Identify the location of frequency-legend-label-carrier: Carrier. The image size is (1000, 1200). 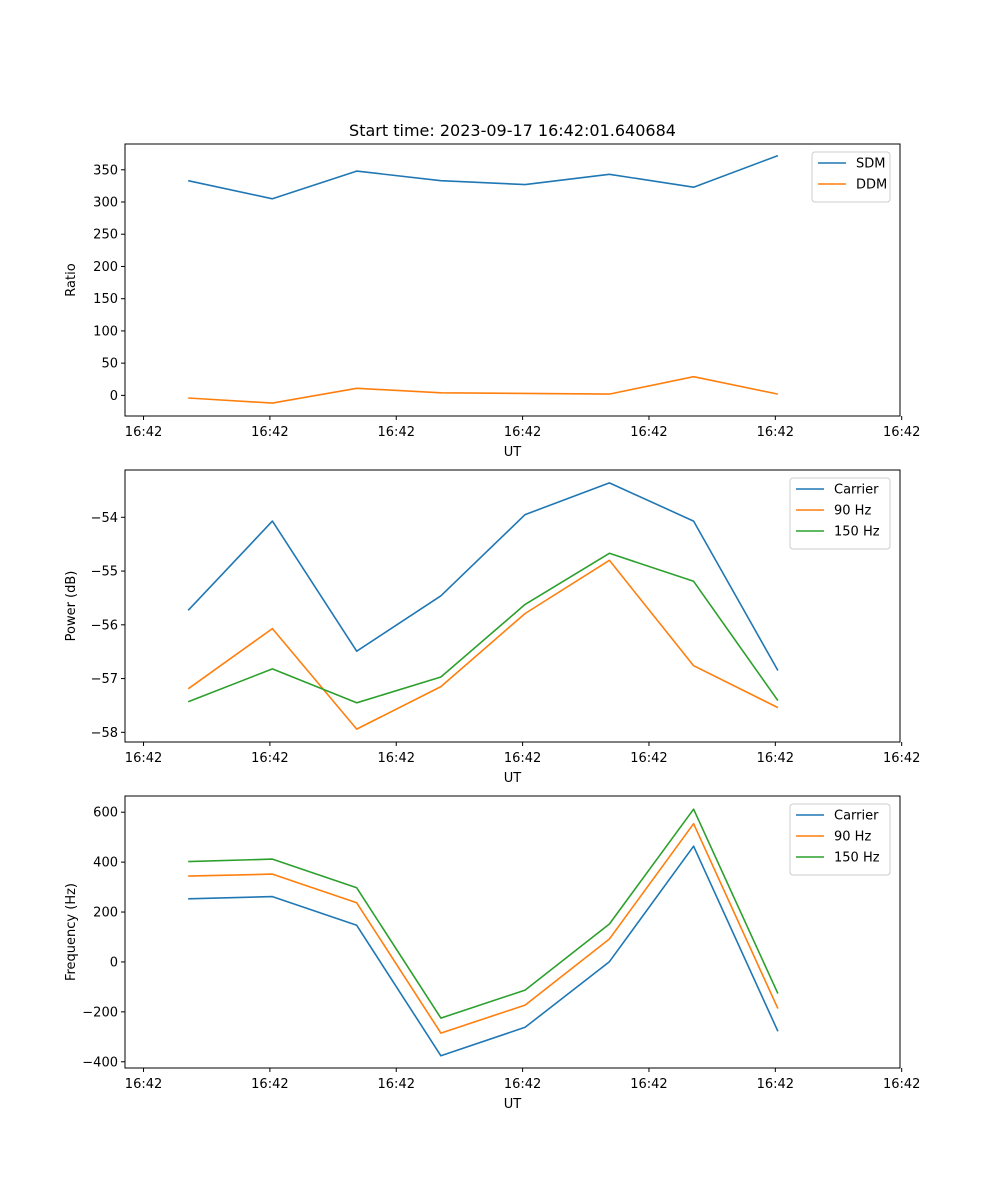
(856, 816).